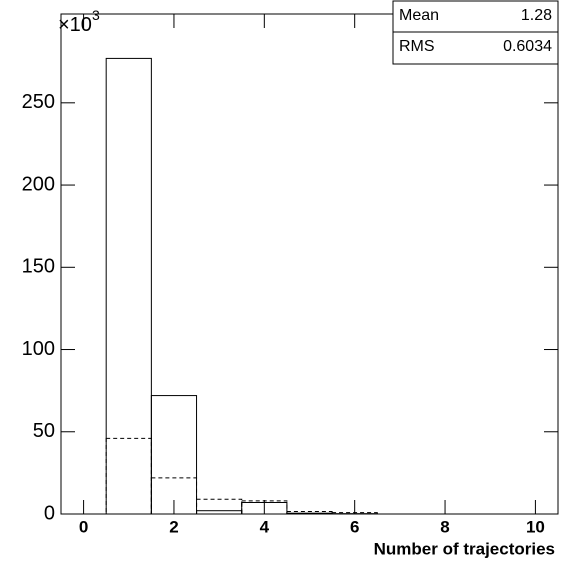  What do you see at coordinates (354, 526) in the screenshot?
I see `x-tick-label: 6` at bounding box center [354, 526].